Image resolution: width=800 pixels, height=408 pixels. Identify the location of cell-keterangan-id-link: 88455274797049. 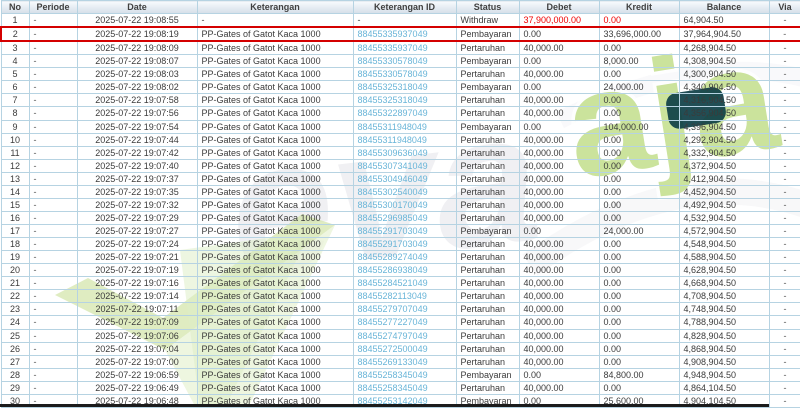
(404, 335).